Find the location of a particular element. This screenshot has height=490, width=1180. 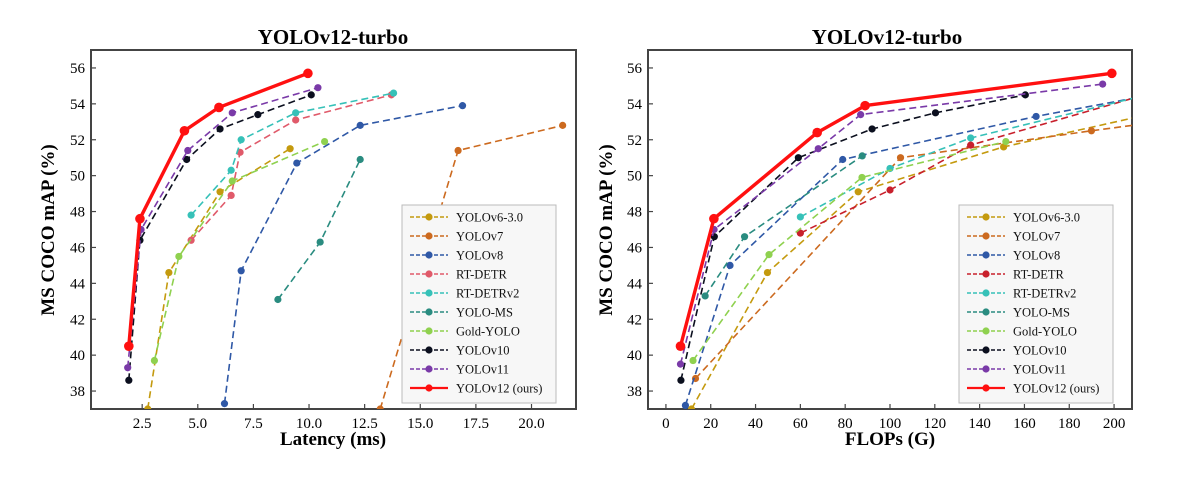

x-tick-label: 200 is located at coordinates (1114, 424).